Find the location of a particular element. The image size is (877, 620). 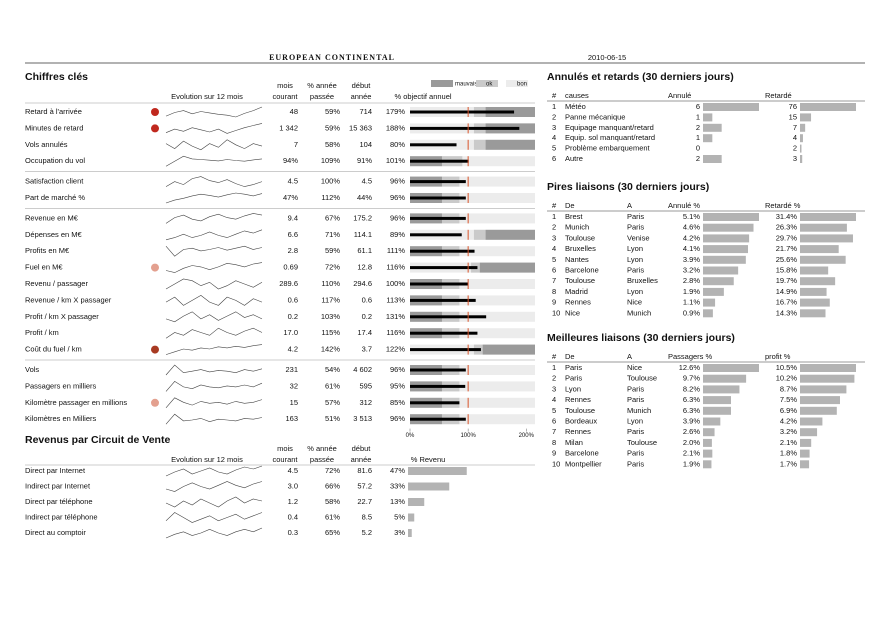

goal-value: 111% is located at coordinates (396, 250).